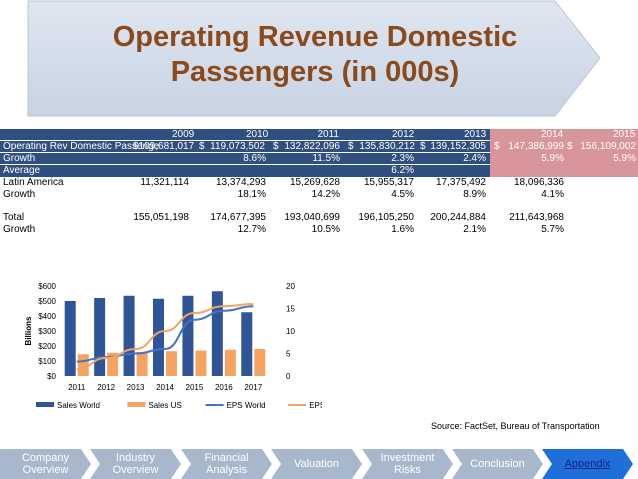  What do you see at coordinates (47, 361) in the screenshot?
I see `y-tick-label: $100` at bounding box center [47, 361].